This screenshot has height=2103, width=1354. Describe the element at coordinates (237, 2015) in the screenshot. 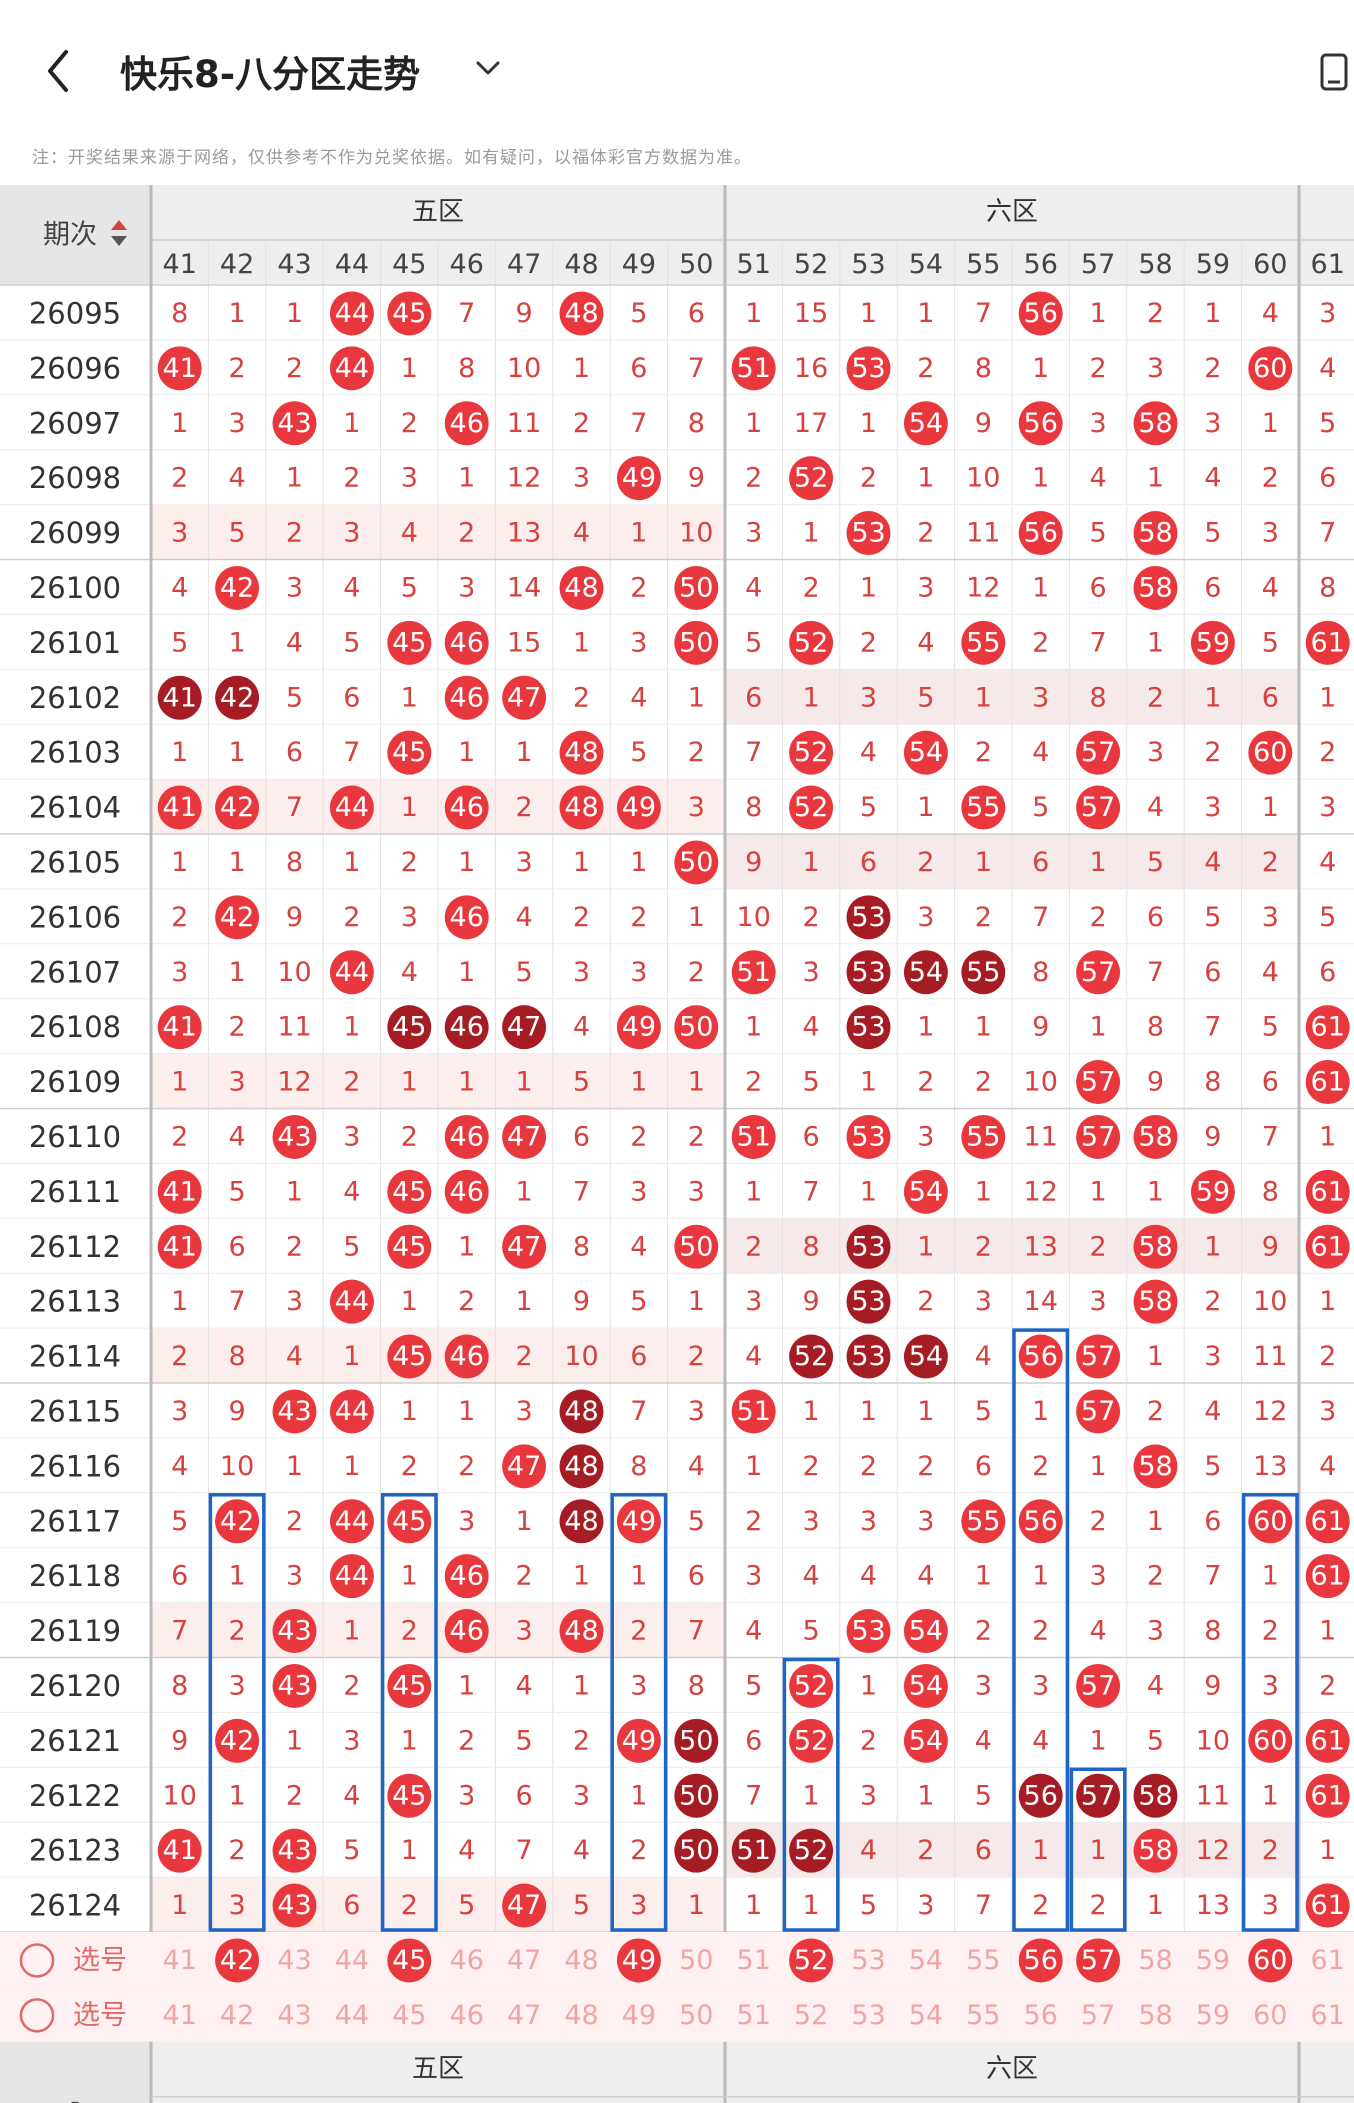

I see `pick-ball-number: 42` at that location.